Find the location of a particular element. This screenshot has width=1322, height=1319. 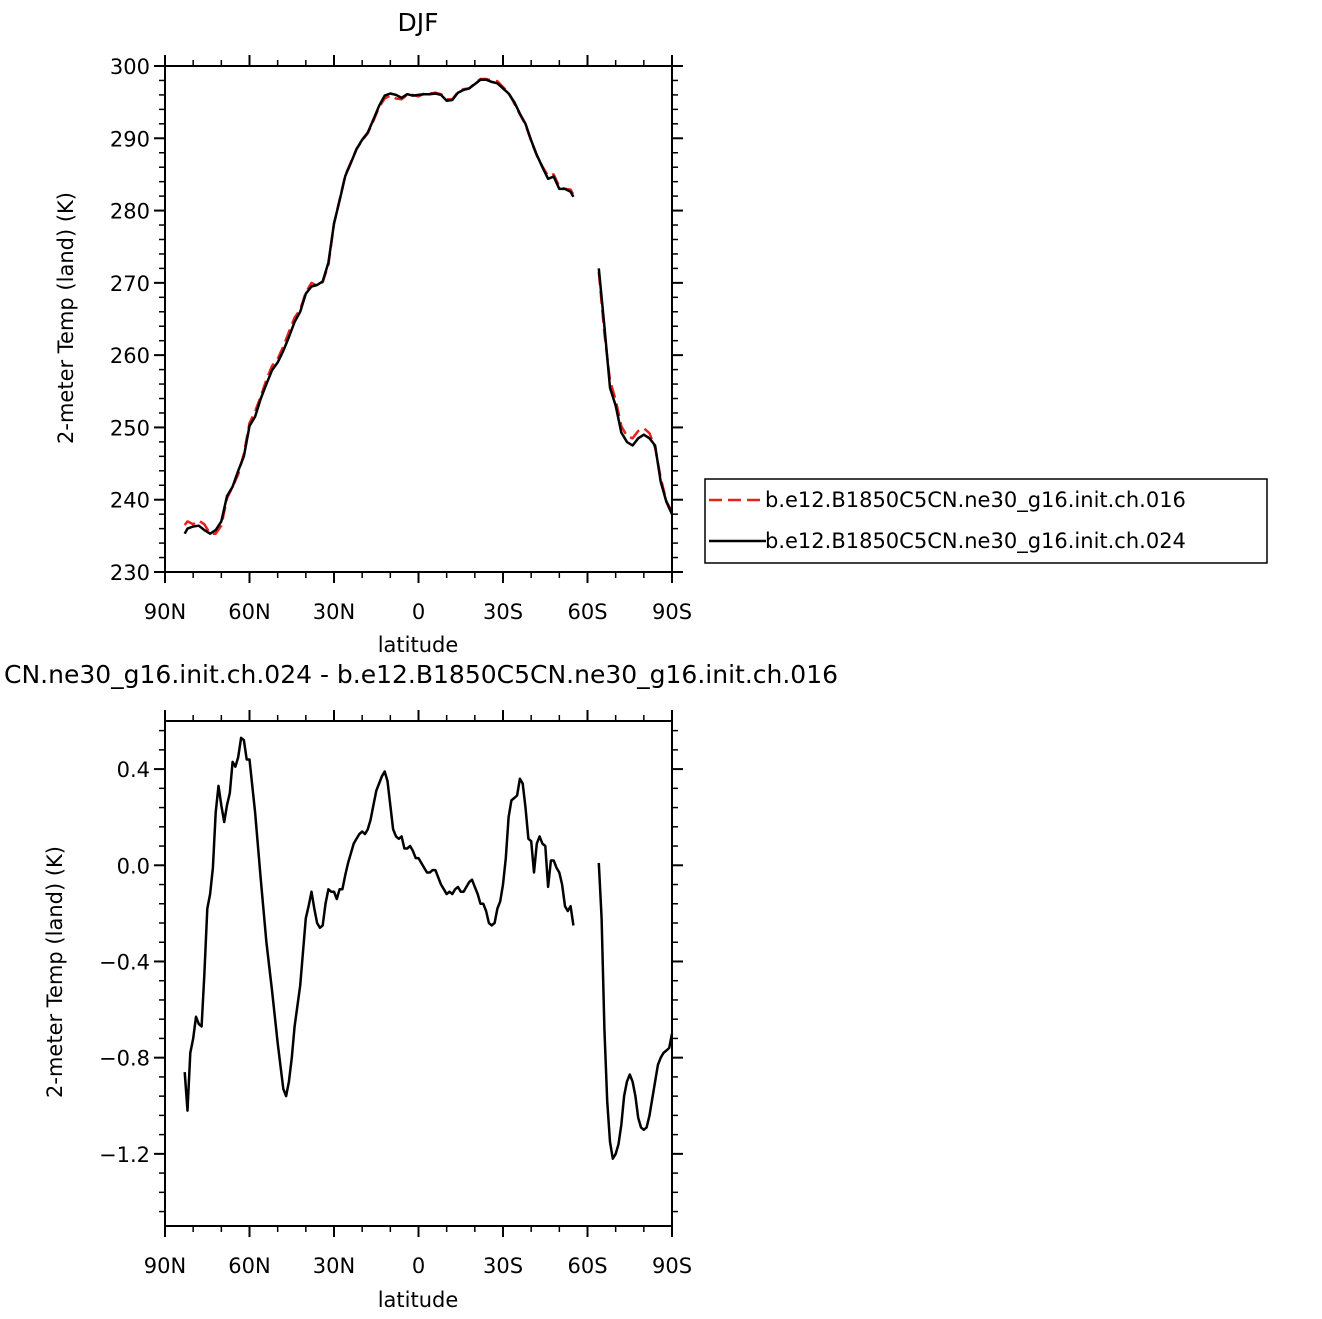

bottom-chart-frame is located at coordinates (418, 973).